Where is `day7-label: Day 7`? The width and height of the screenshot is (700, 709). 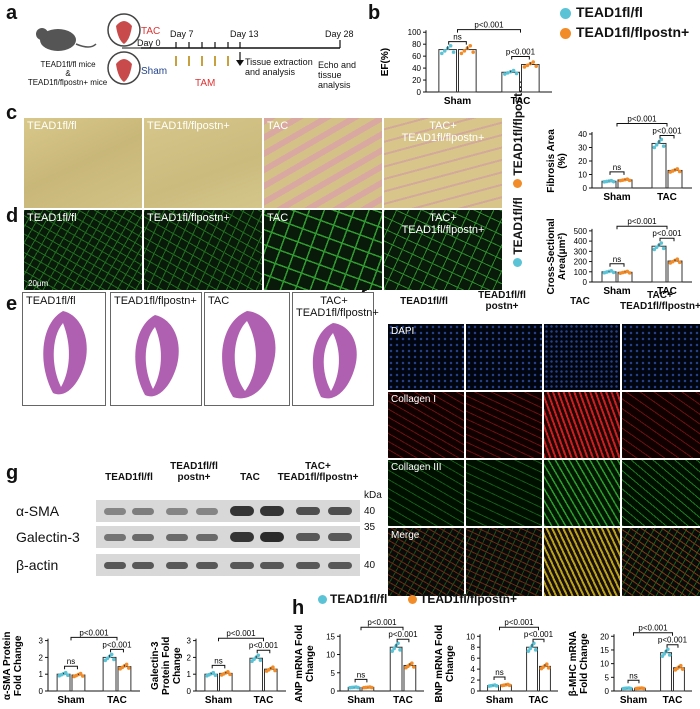
day7-label: Day 7 is located at coordinates (182, 34).